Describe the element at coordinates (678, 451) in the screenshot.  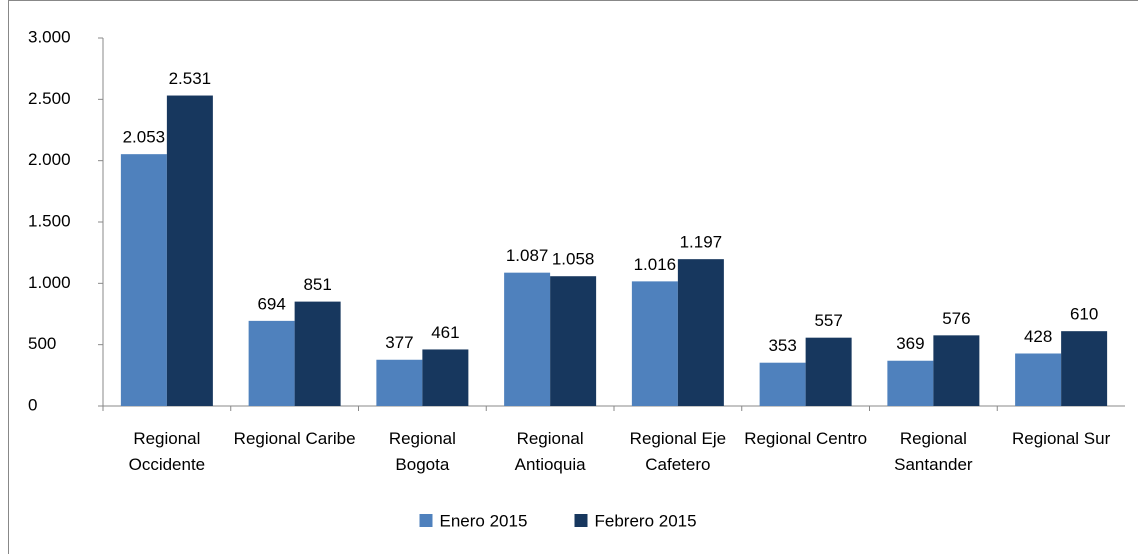
I see `x-tick-label: Regional Eje Cafetero` at that location.